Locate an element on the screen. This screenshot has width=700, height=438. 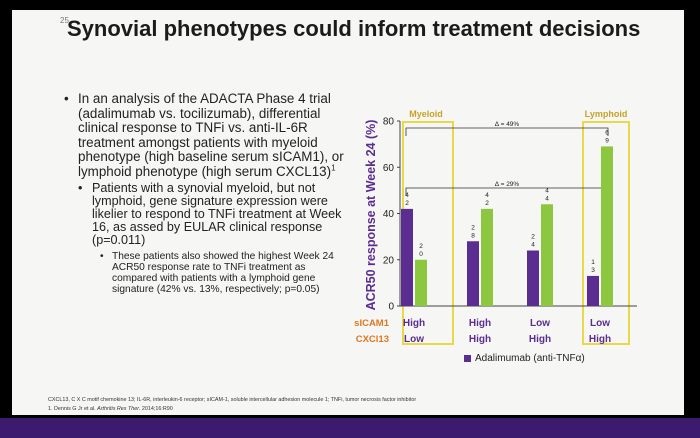
bar-data-label: 6 is located at coordinates (607, 132).